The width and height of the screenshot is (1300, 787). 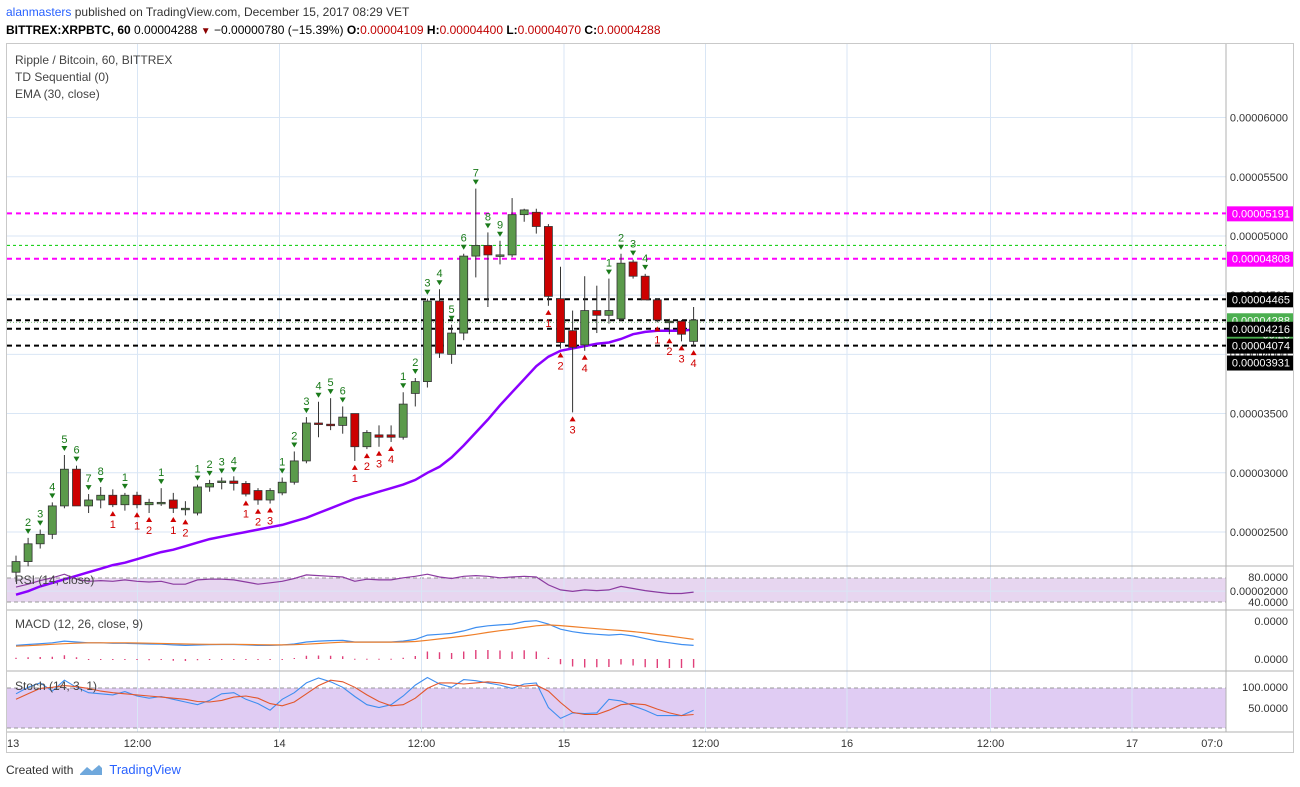 What do you see at coordinates (1271, 660) in the screenshot?
I see `macd-axis-label: 0.0000` at bounding box center [1271, 660].